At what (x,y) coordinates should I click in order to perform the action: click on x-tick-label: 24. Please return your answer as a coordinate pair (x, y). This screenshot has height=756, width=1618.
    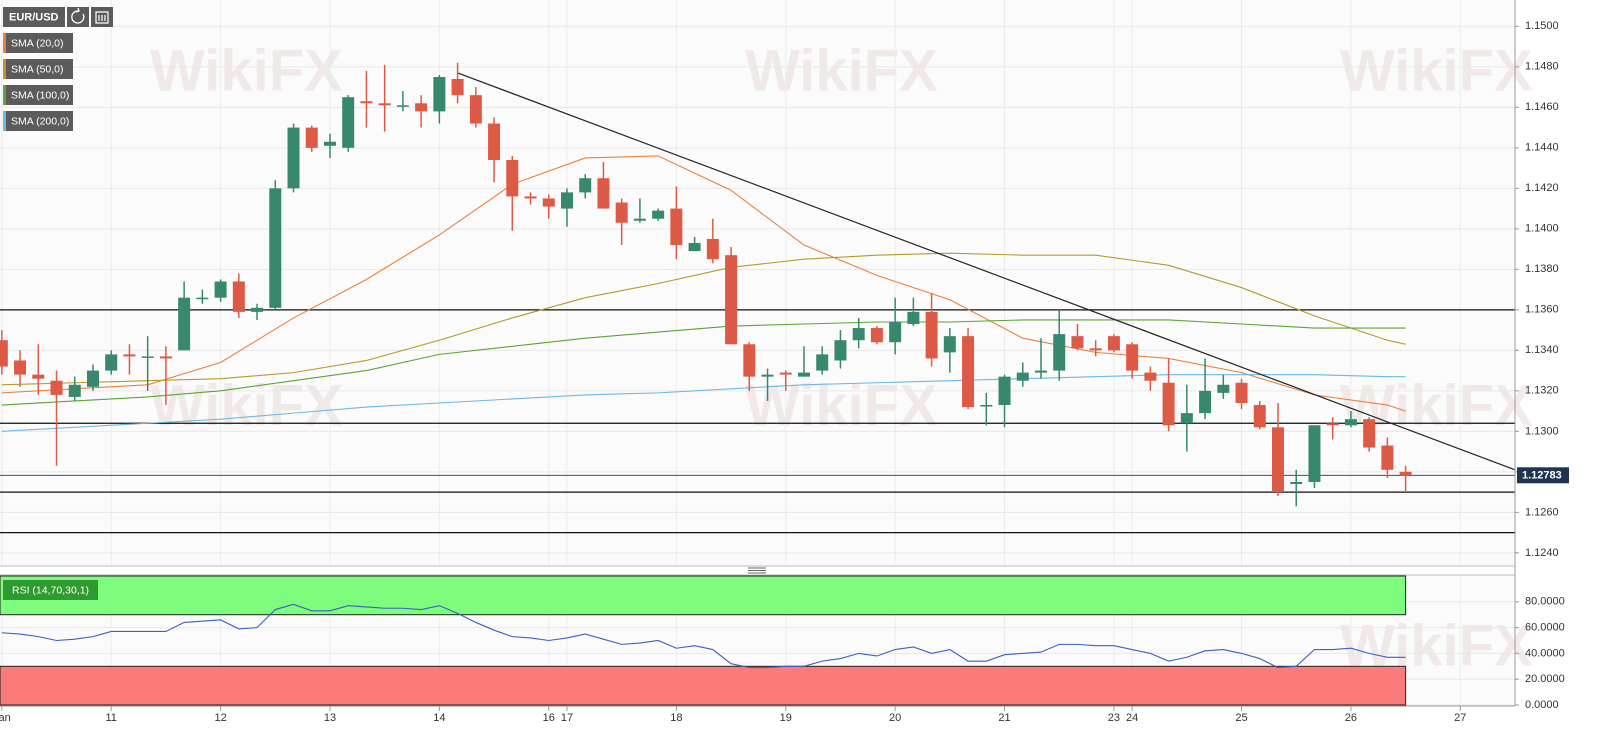
    Looking at the image, I should click on (1132, 718).